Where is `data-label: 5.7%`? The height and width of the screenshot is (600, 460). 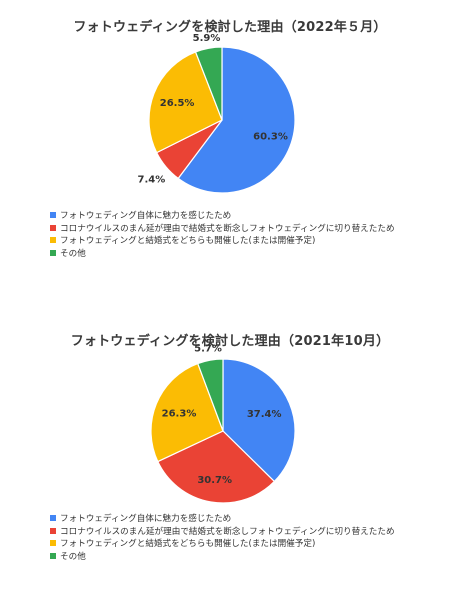
data-label: 5.7% is located at coordinates (208, 349).